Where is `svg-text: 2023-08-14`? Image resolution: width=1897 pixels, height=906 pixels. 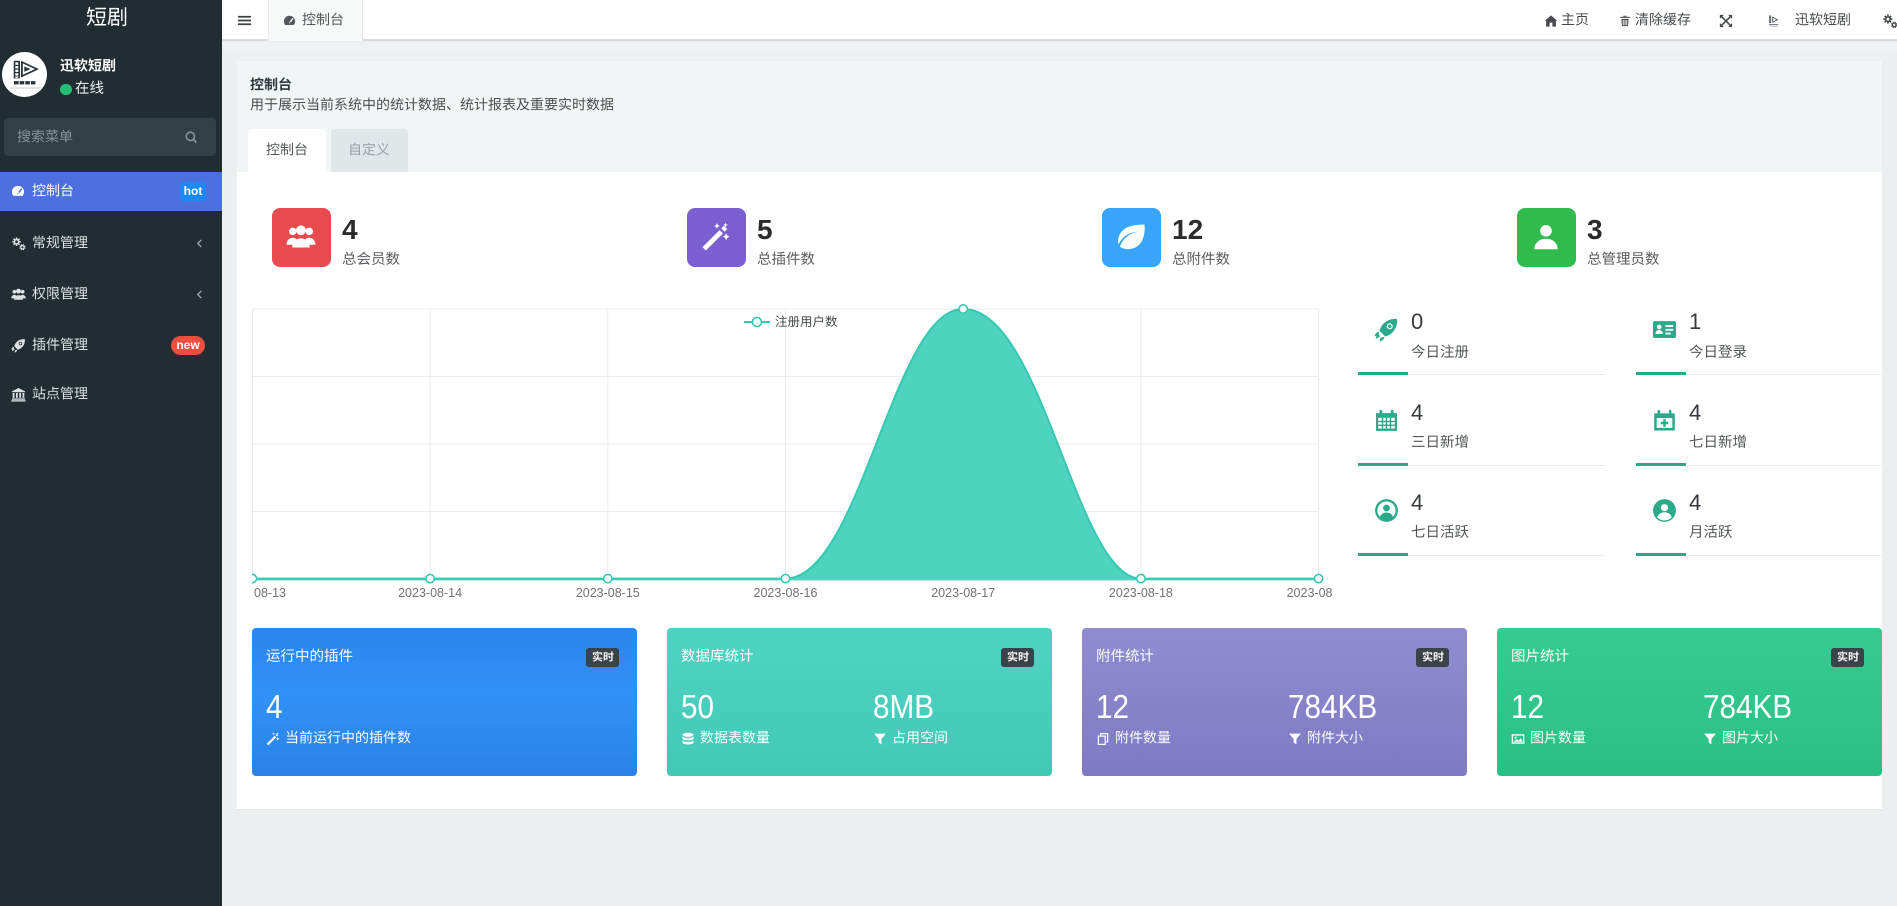
svg-text: 2023-08-14 is located at coordinates (430, 593).